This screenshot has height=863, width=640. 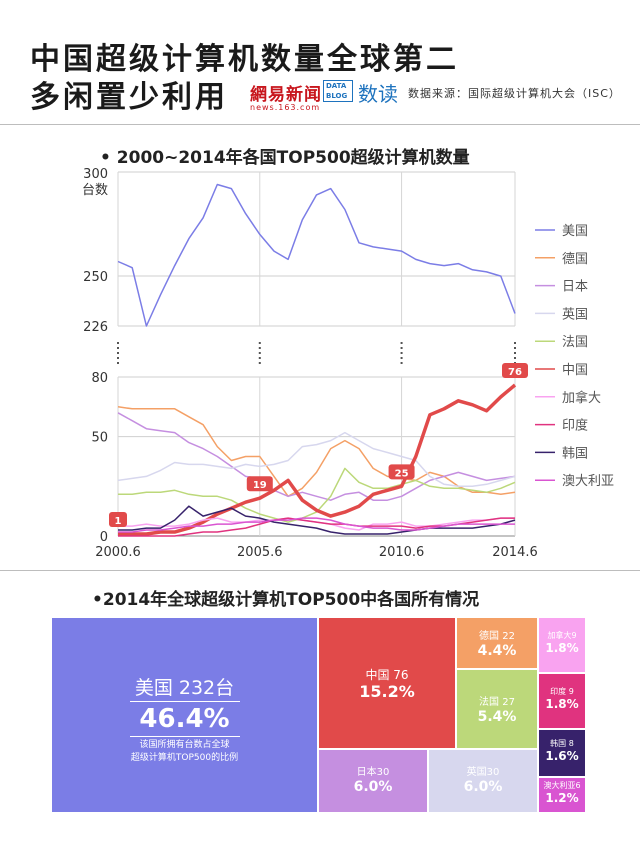 What do you see at coordinates (483, 772) in the screenshot?
I see `cell-label: 英国30` at bounding box center [483, 772].